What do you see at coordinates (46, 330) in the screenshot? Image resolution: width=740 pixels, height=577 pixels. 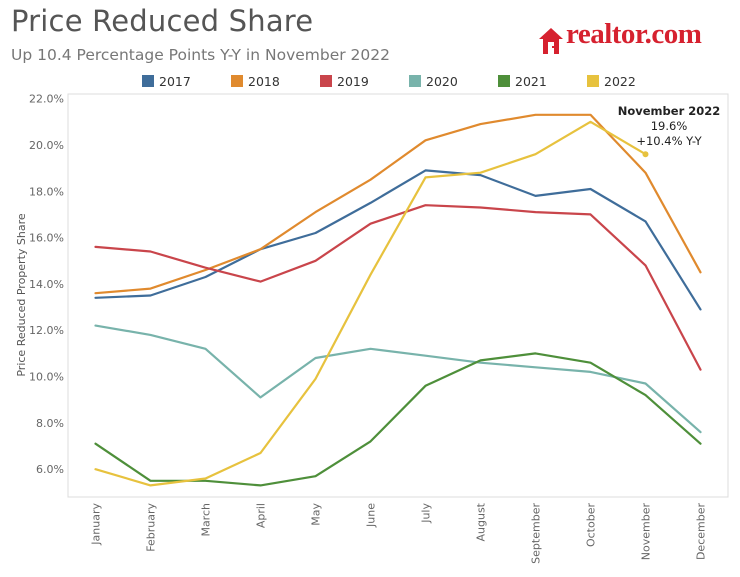 I see `y-tick-label: 12.0%` at bounding box center [46, 330].